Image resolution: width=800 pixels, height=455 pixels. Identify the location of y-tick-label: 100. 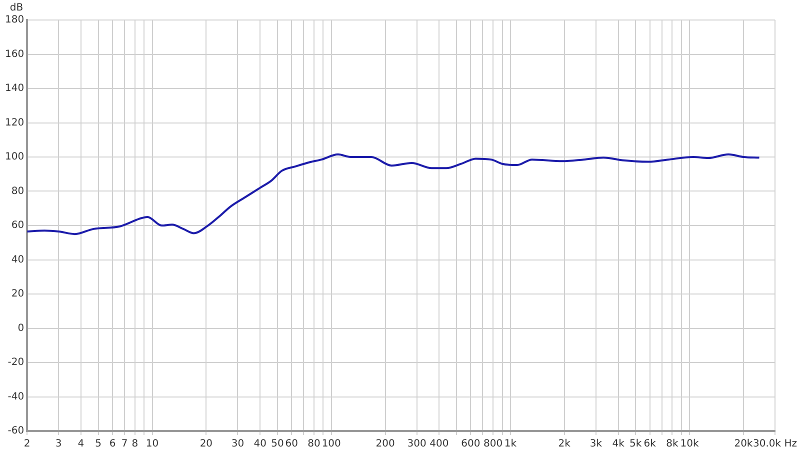
(14, 157).